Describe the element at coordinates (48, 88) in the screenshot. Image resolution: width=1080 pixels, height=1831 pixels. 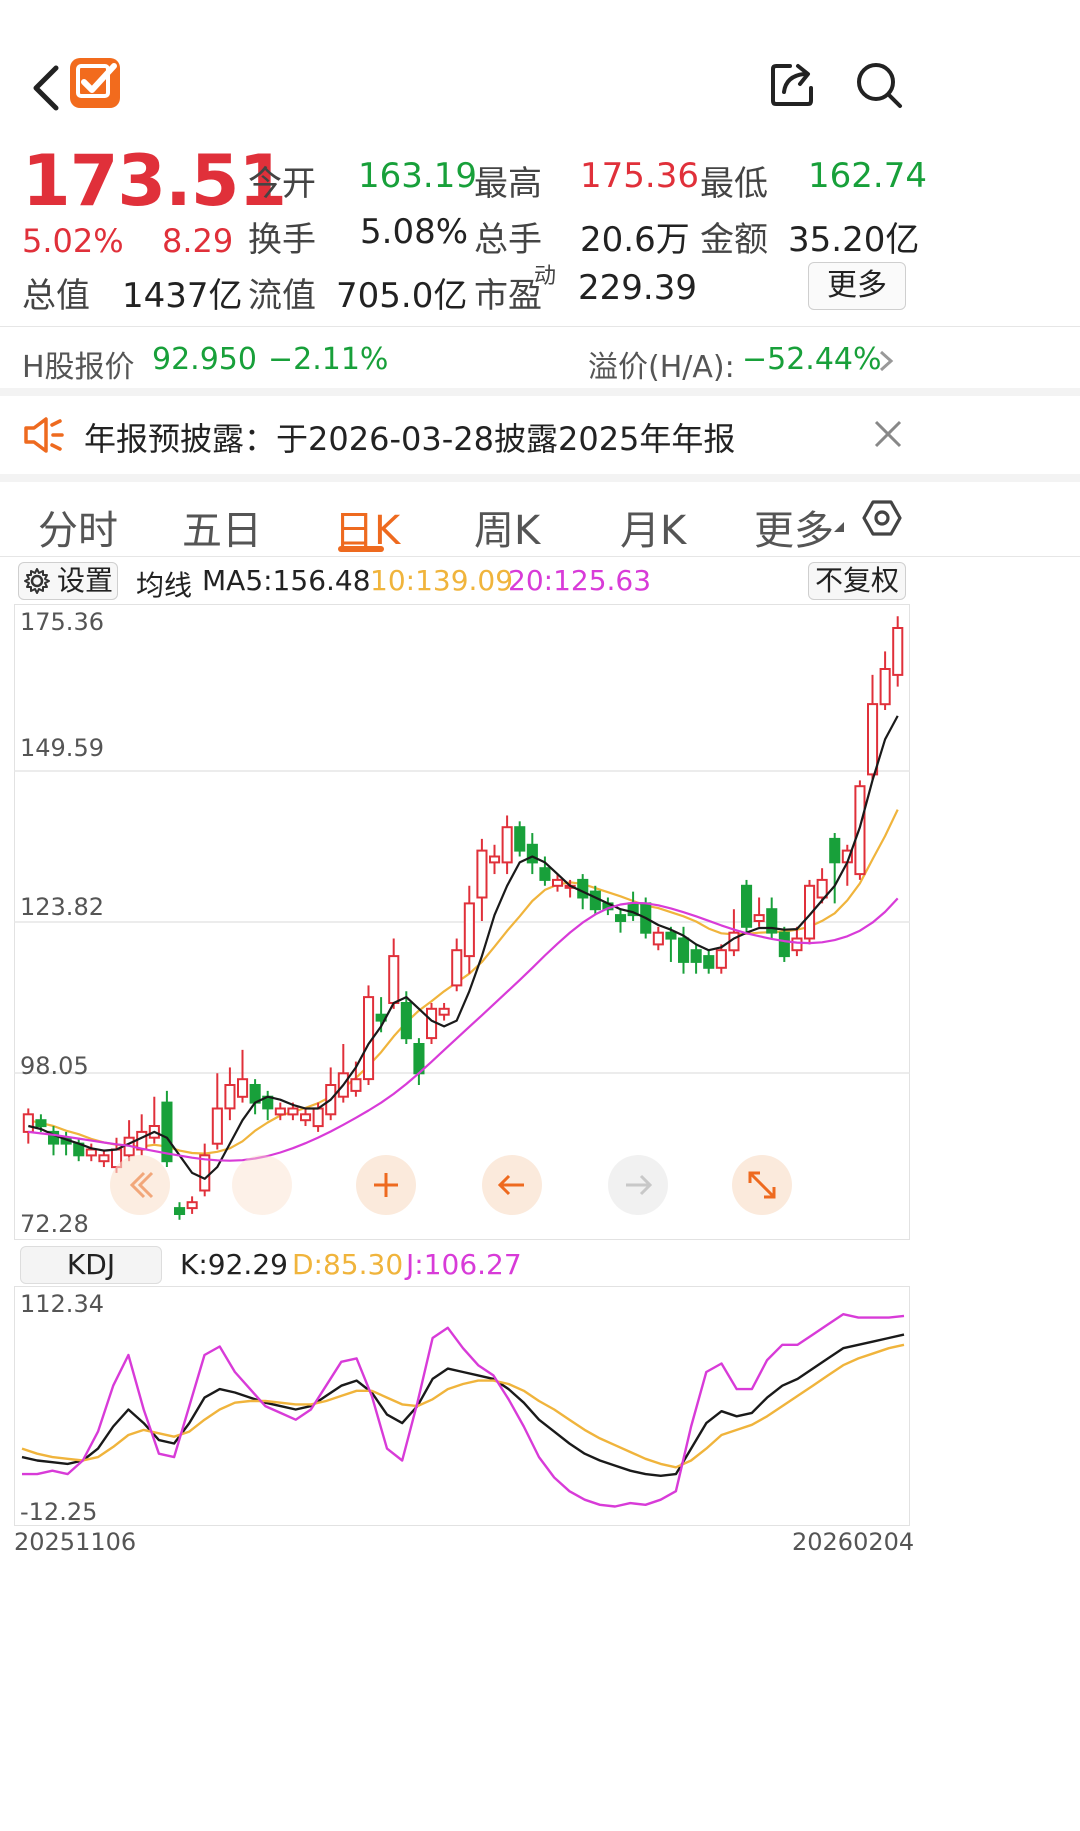
I see `chevron-left-icon` at that location.